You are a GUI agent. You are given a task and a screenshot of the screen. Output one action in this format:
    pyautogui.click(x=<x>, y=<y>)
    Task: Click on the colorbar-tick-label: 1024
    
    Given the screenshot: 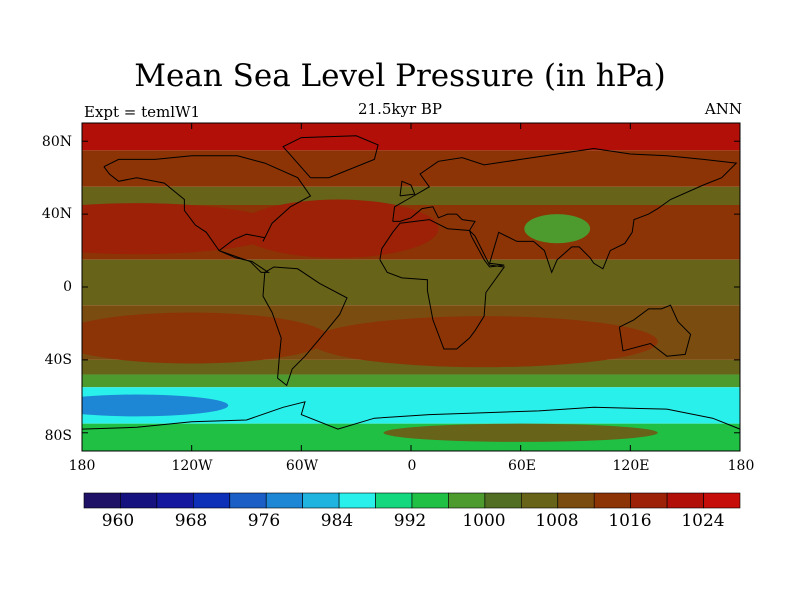 What is the action you would take?
    pyautogui.click(x=703, y=521)
    